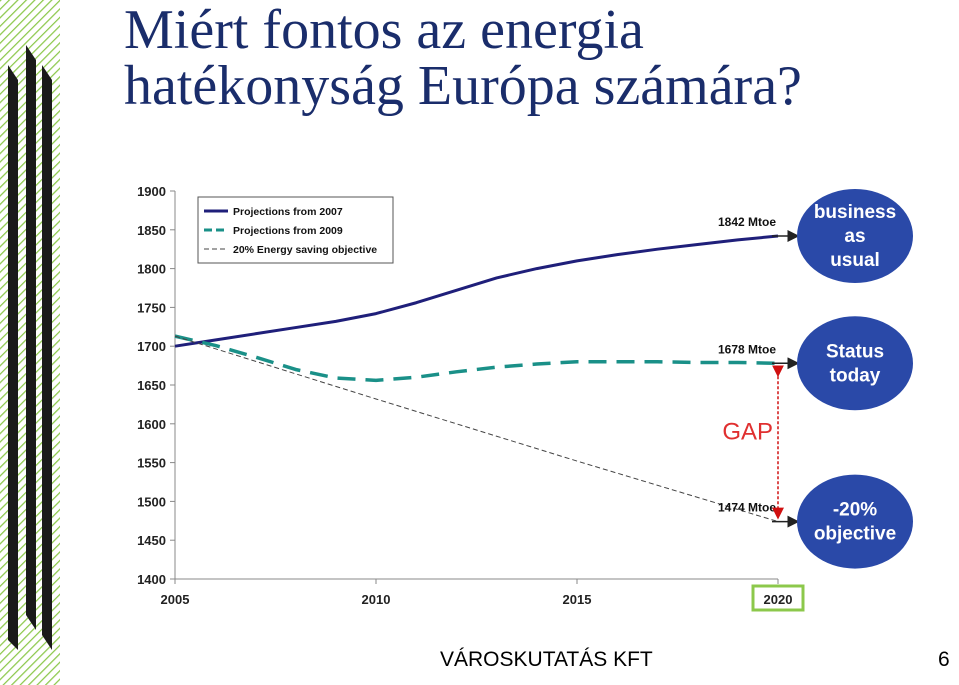 This screenshot has height=685, width=959. Describe the element at coordinates (151, 424) in the screenshot. I see `y-tick-label-1600: 1600` at that location.